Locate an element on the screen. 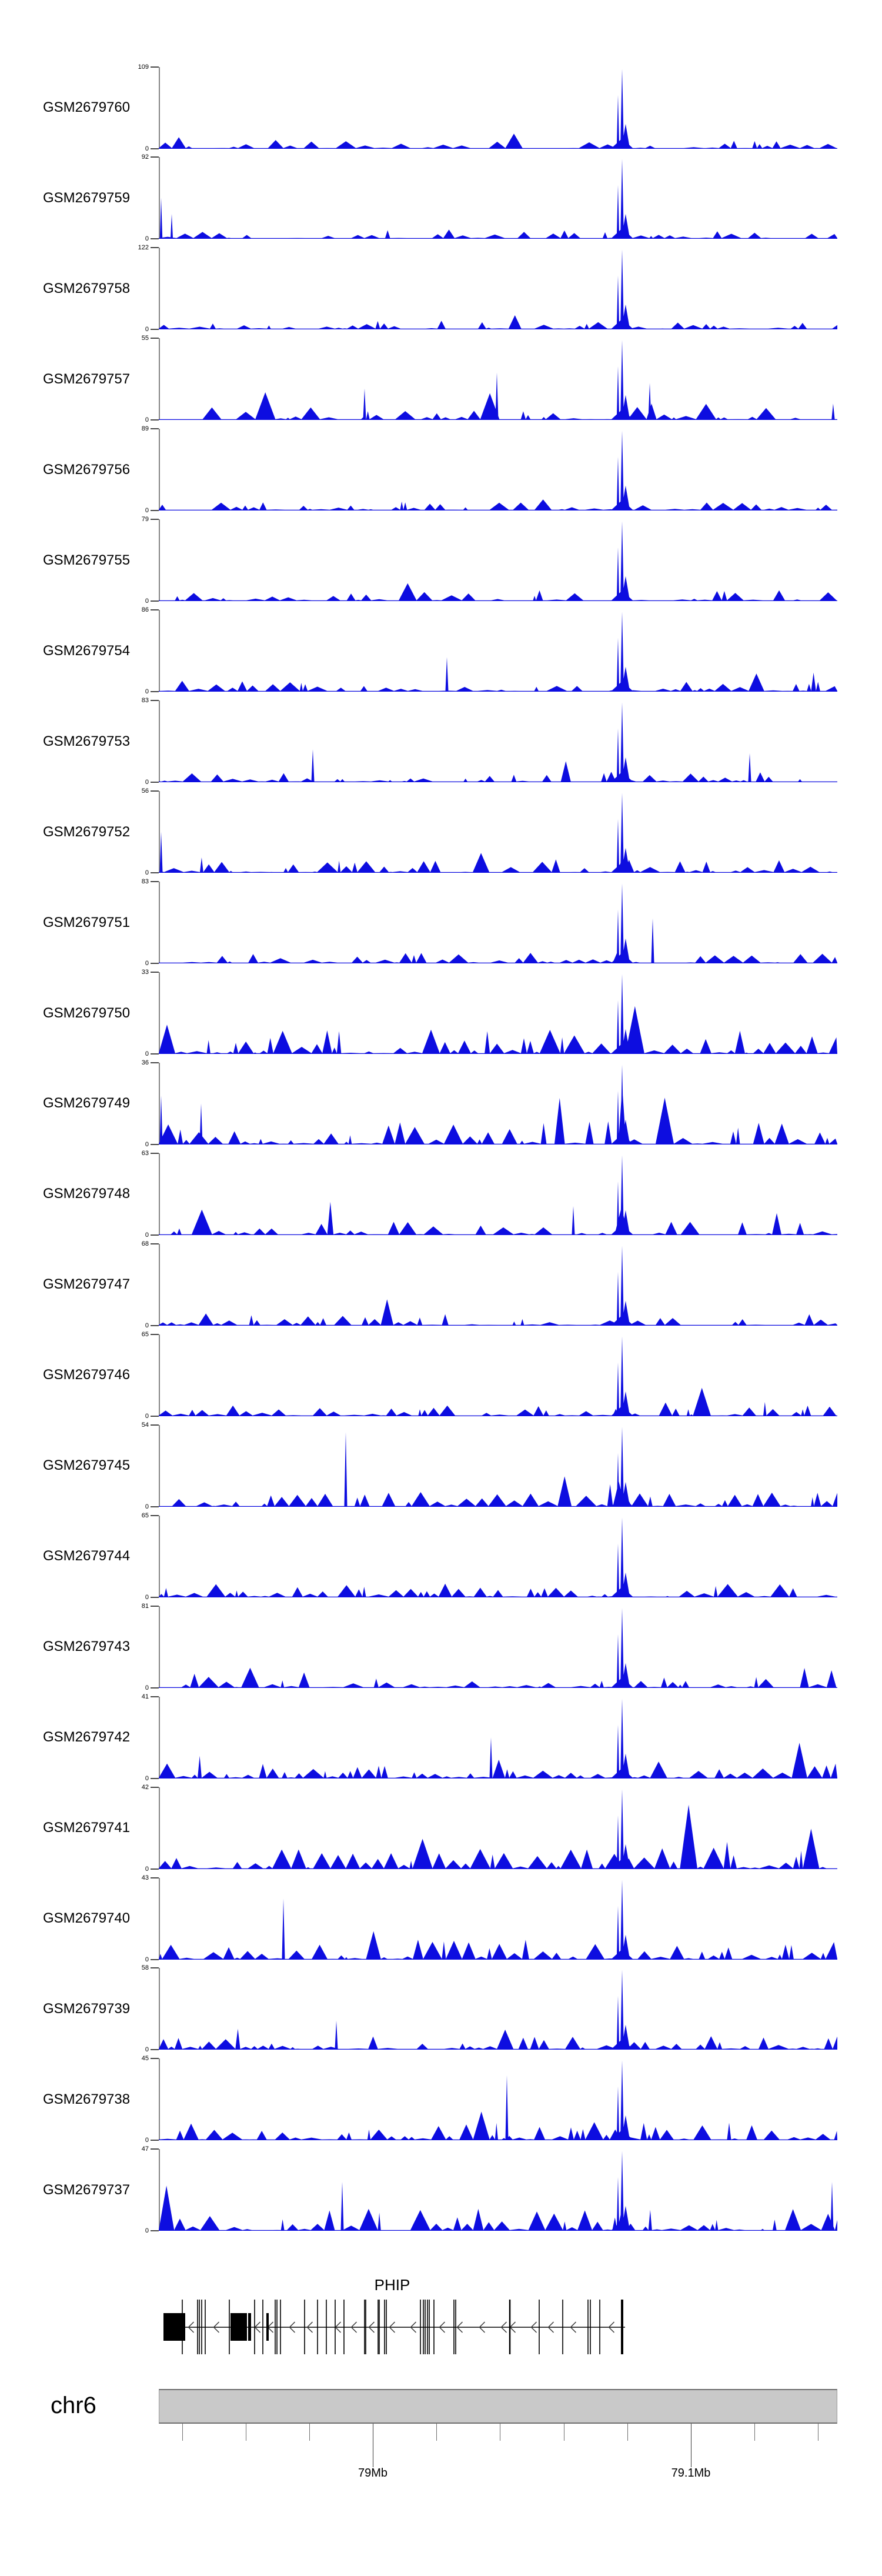 This screenshot has width=882, height=2576. y-max-label: 42 is located at coordinates (145, 1787).